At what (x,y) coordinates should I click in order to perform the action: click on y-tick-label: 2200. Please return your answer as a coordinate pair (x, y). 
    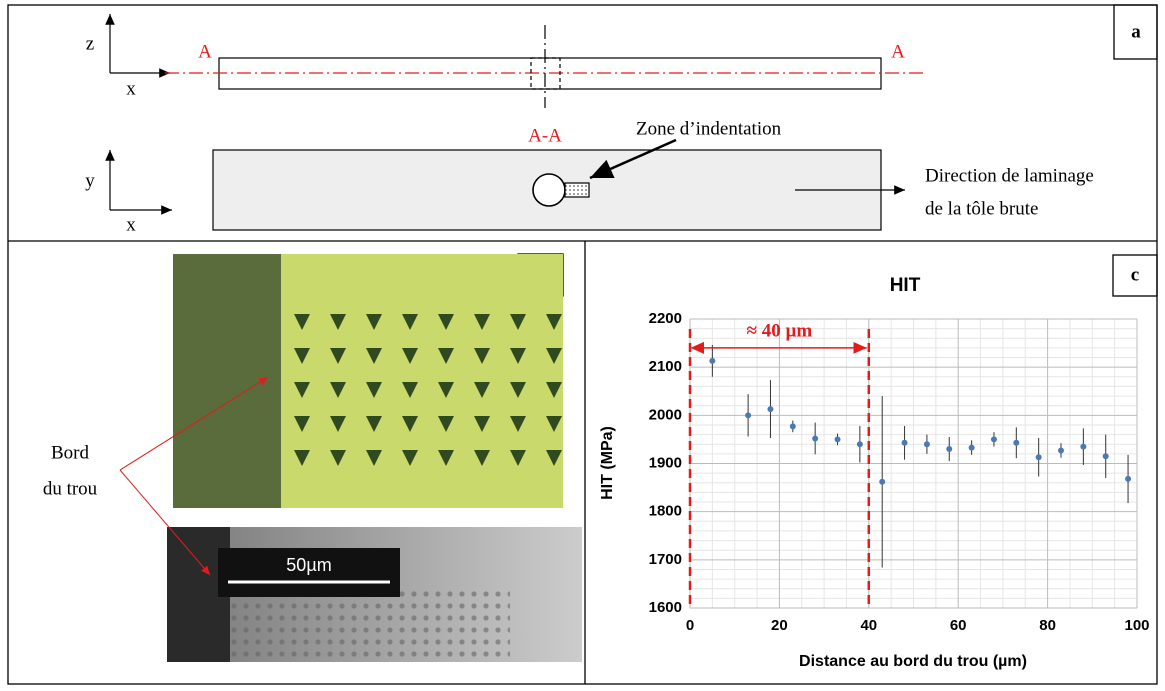
    Looking at the image, I should click on (665, 318).